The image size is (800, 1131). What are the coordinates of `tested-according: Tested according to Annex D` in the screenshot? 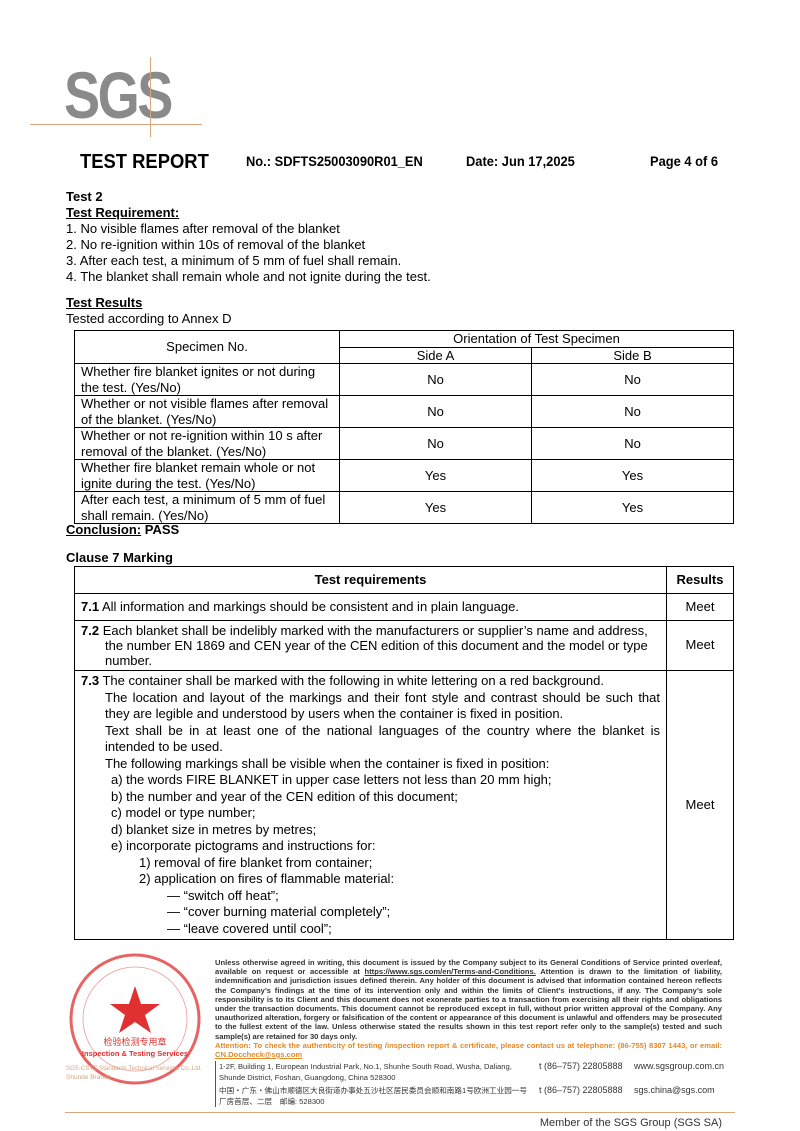 It's located at (149, 318).